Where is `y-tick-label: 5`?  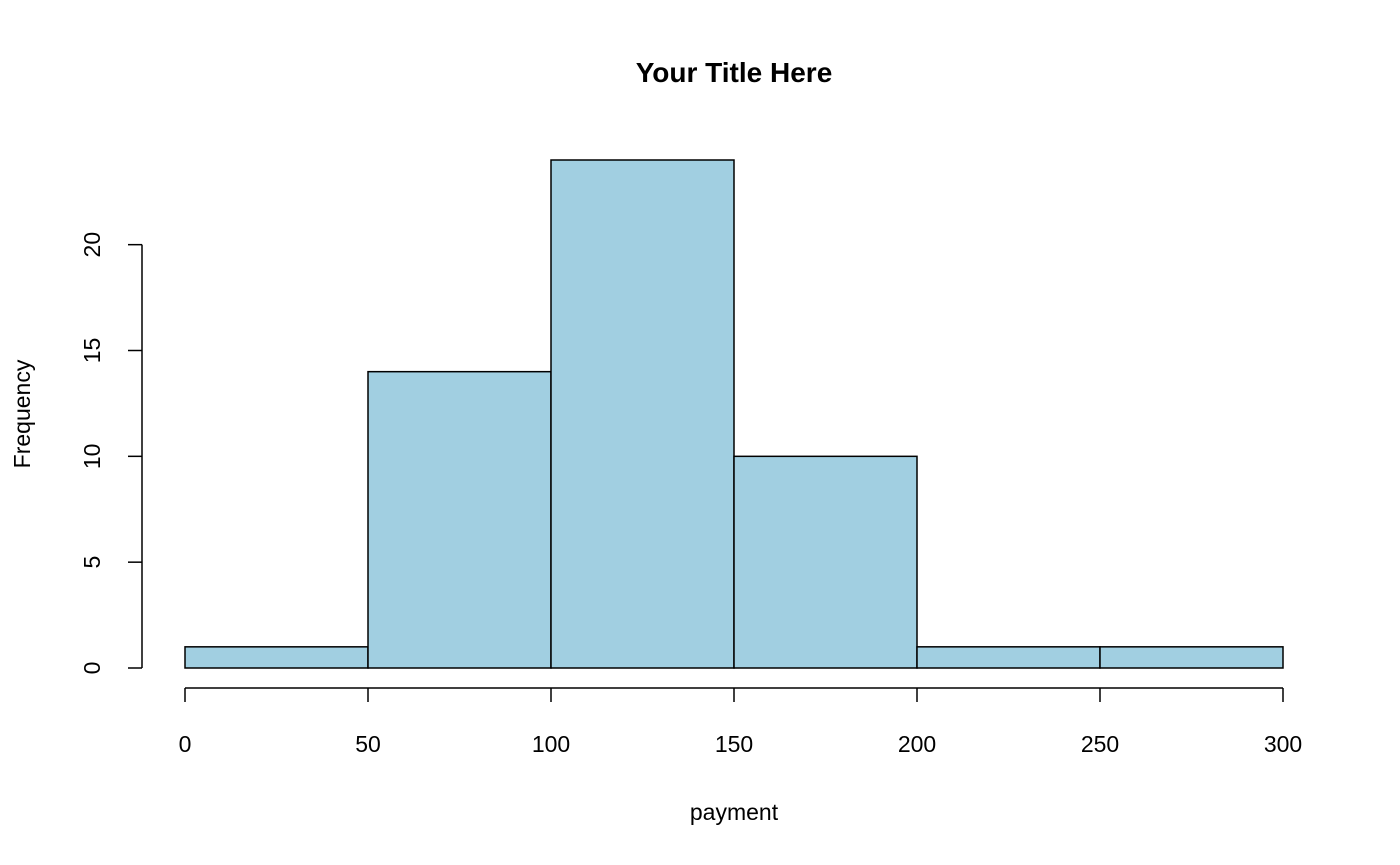 y-tick-label: 5 is located at coordinates (92, 562).